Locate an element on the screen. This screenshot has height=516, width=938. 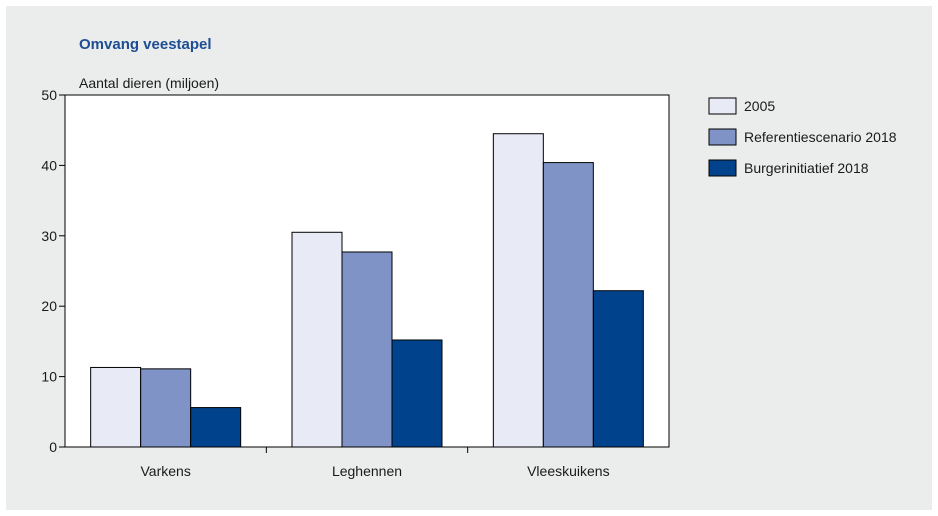
y-tick-label: 50 is located at coordinates (49, 95).